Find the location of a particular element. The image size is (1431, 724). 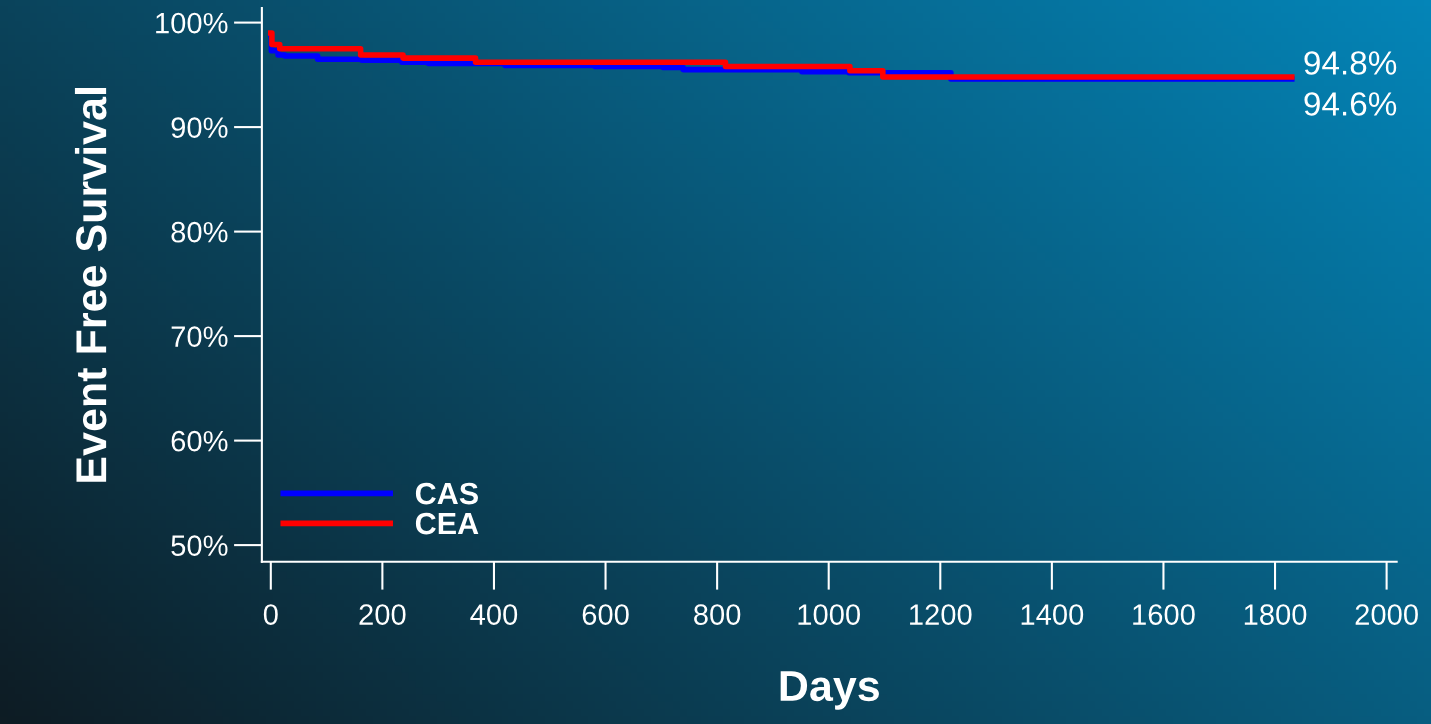

annotation: 94.6% is located at coordinates (1350, 104).